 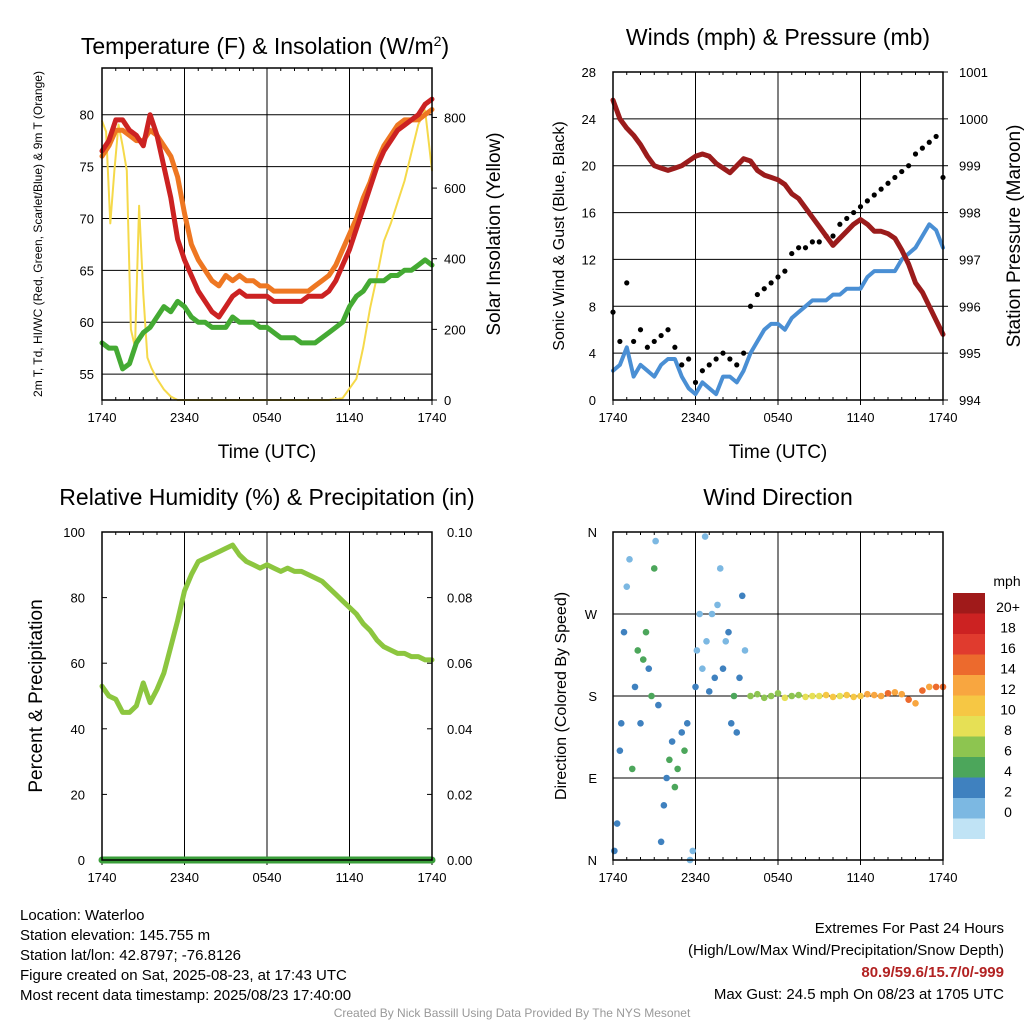 I want to click on series-line-2m-t, so click(x=267, y=208).